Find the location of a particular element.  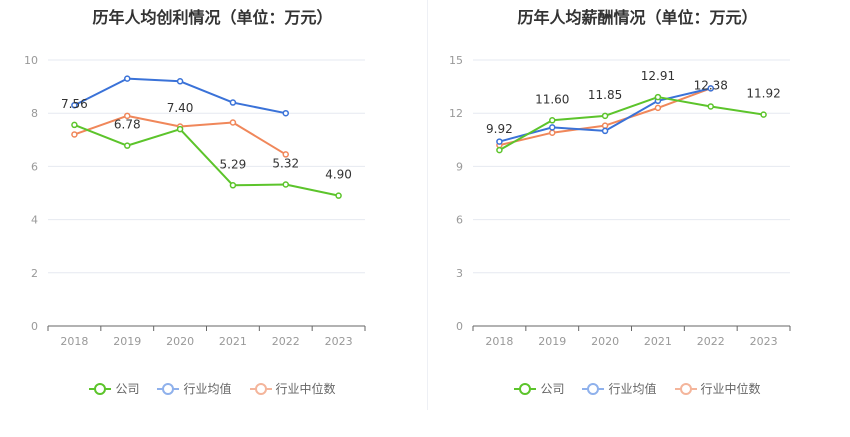

profit-data-label-company: 4.90 is located at coordinates (338, 175).